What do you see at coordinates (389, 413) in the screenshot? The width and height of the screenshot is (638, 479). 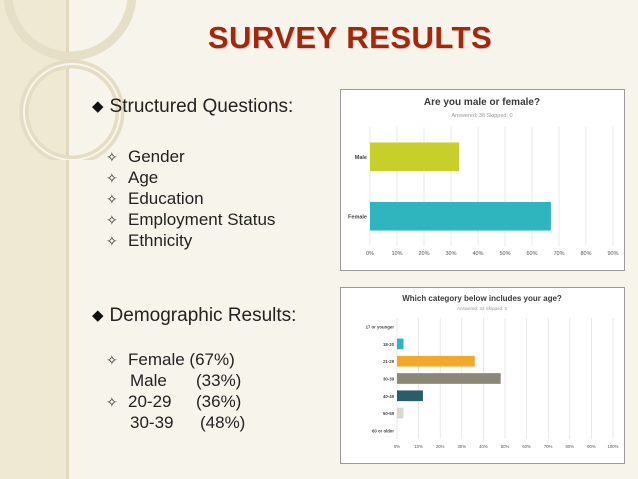 I see `category-label: 50-59` at bounding box center [389, 413].